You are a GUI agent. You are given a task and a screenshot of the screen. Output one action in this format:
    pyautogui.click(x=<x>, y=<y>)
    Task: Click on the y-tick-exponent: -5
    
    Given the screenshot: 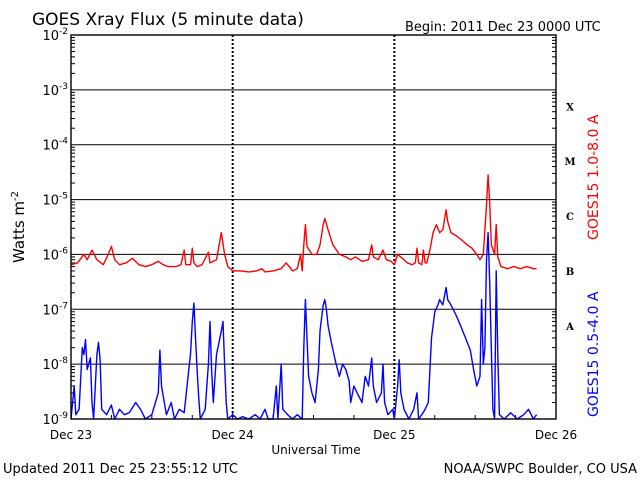 What is the action you would take?
    pyautogui.click(x=63, y=197)
    